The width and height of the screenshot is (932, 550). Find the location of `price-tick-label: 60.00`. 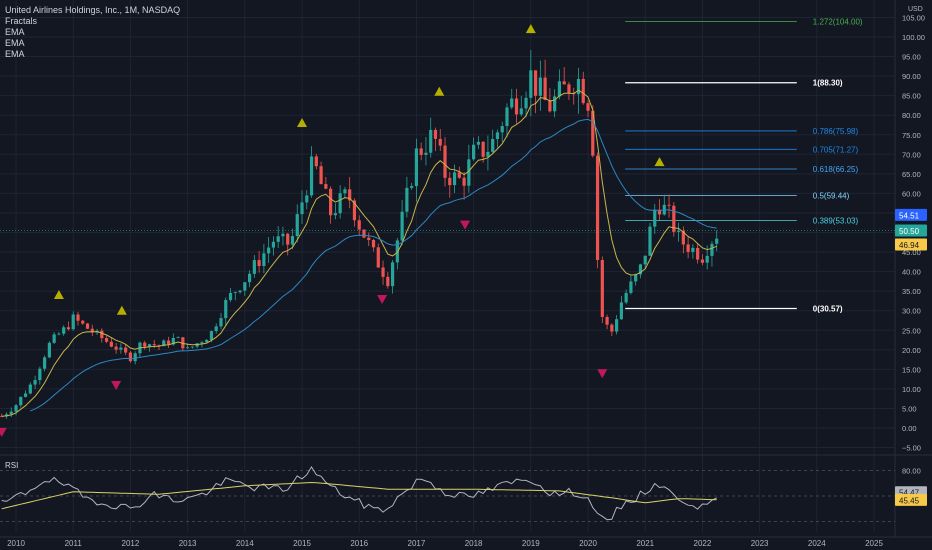

price-tick-label: 60.00 is located at coordinates (911, 193).